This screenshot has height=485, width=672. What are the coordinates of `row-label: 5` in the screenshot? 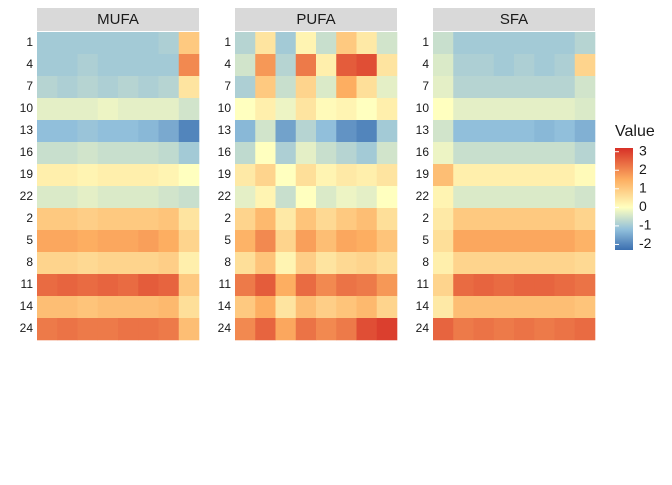 It's located at (425, 240).